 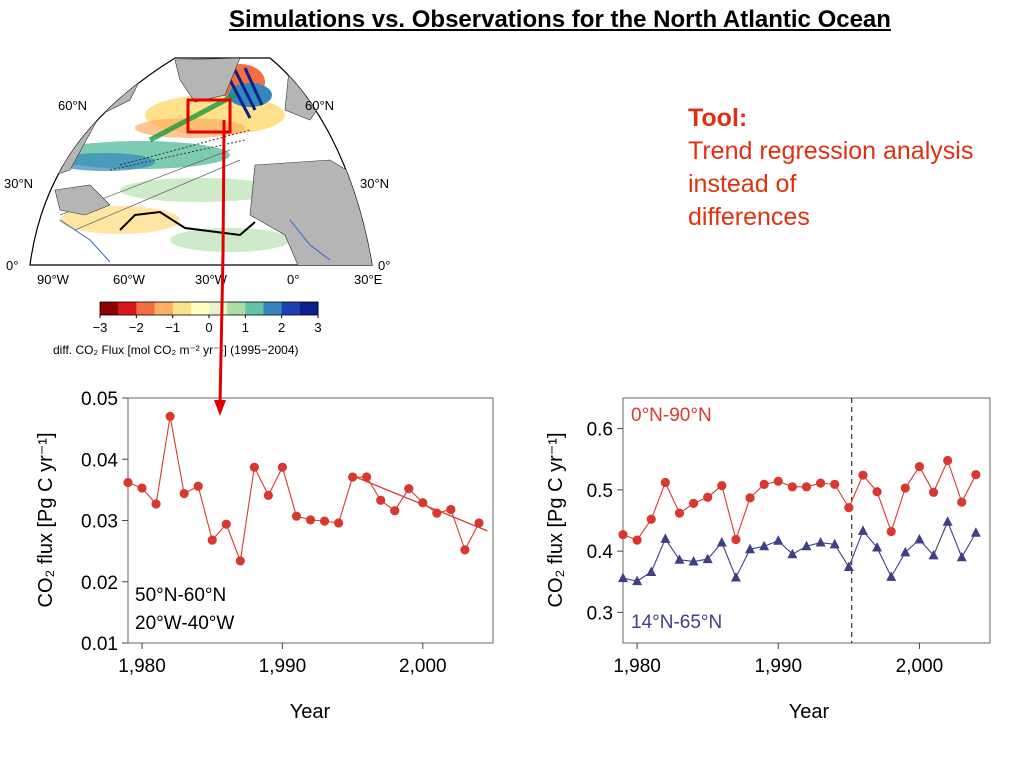 I want to click on lat-label-left-30: 30°N, so click(x=18, y=183).